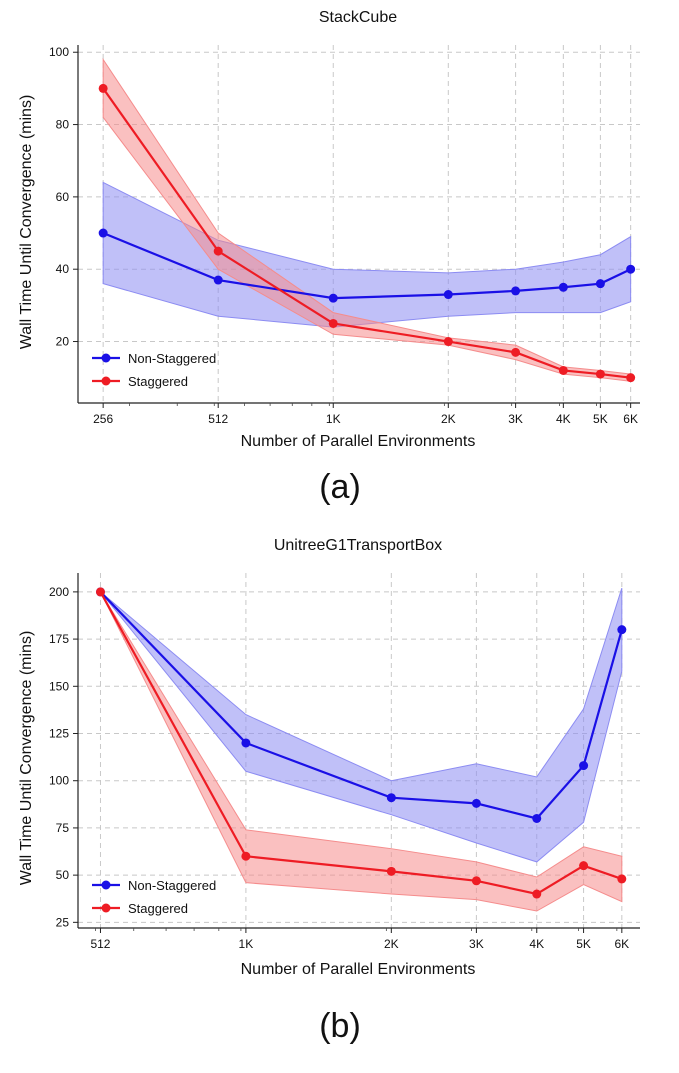 The width and height of the screenshot is (679, 1073). Describe the element at coordinates (621, 944) in the screenshot. I see `x-tick-label-b-6: 6K` at that location.